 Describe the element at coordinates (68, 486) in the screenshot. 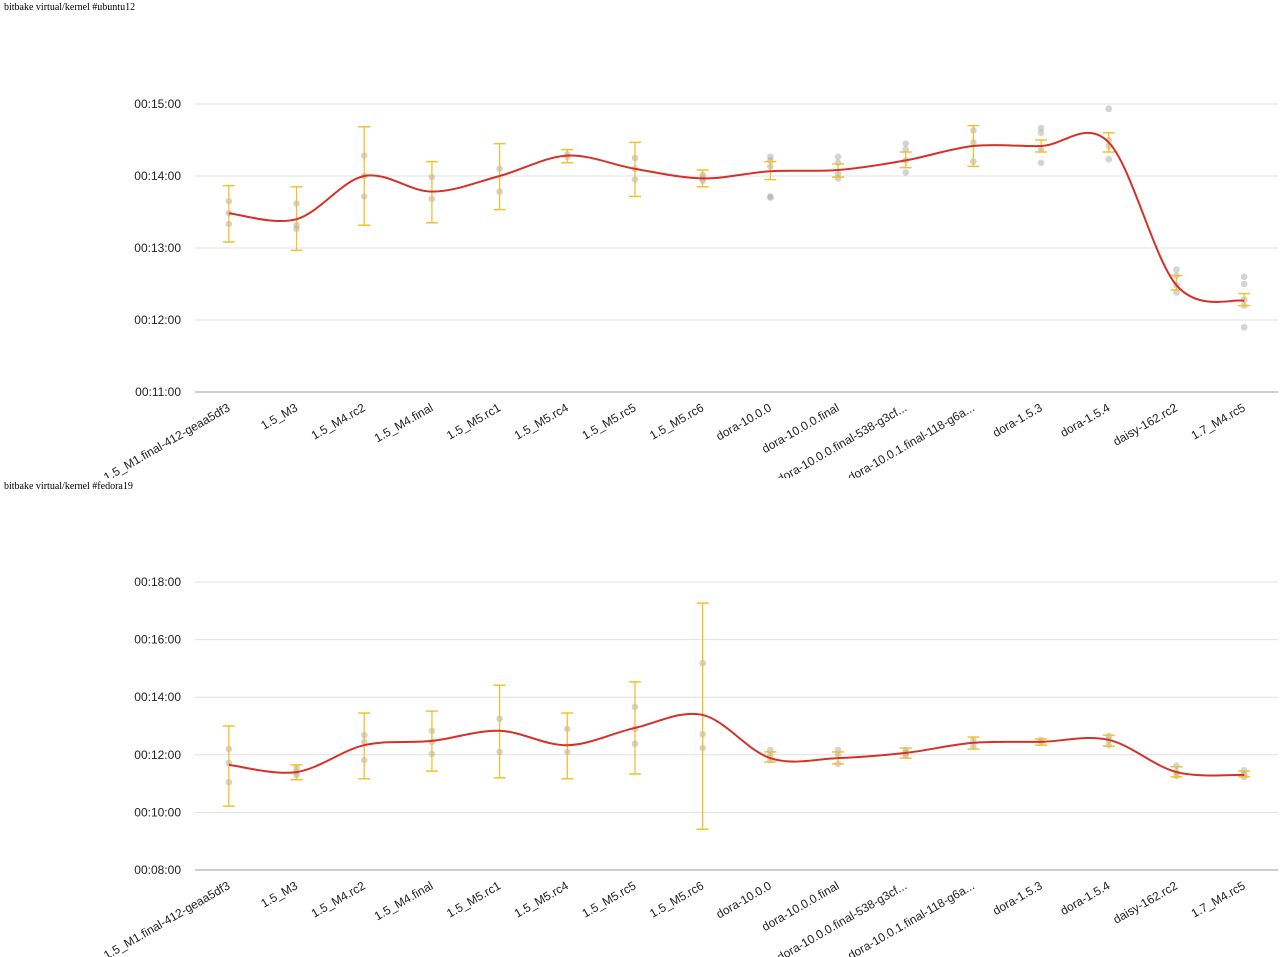

I see `chart-title-fedora19: bitbake virtual/kernel #fedora19` at that location.